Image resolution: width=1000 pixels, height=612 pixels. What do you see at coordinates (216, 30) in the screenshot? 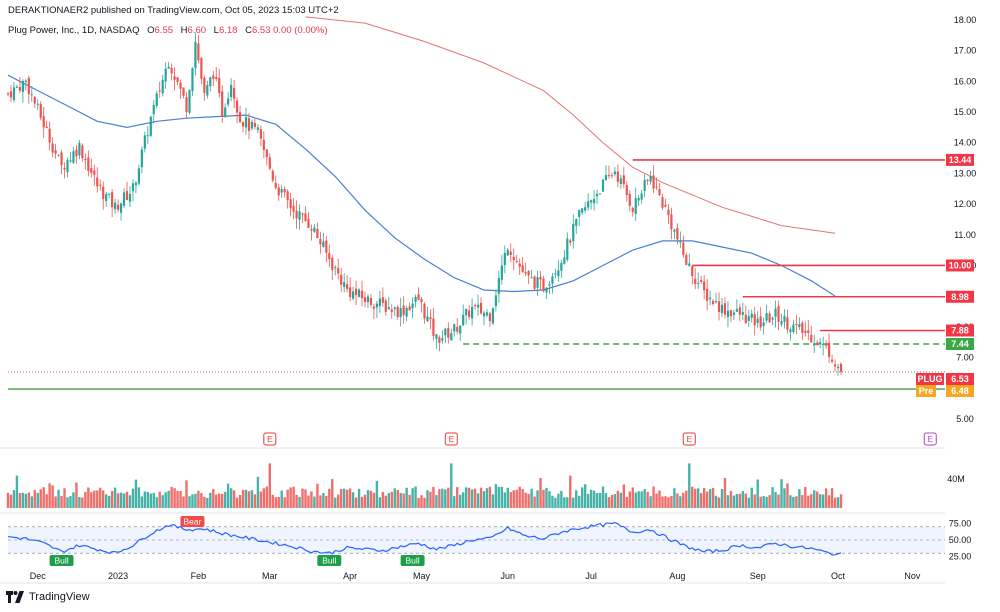
I see `low-label: L` at bounding box center [216, 30].